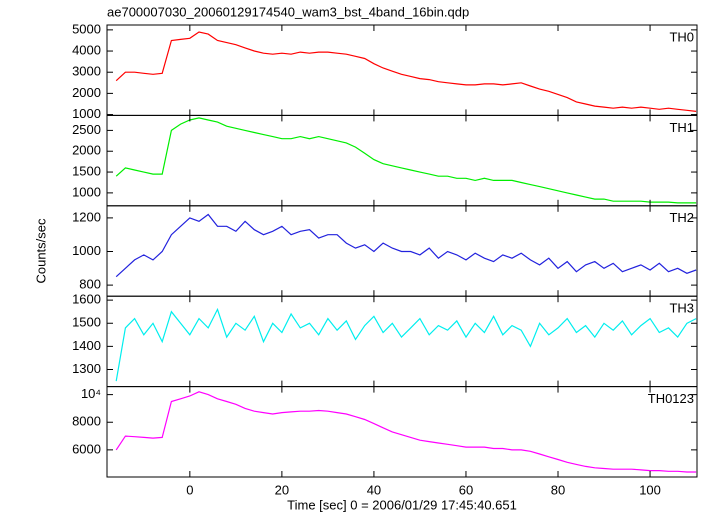 The width and height of the screenshot is (717, 516). I want to click on x-tick-label: 80, so click(558, 489).